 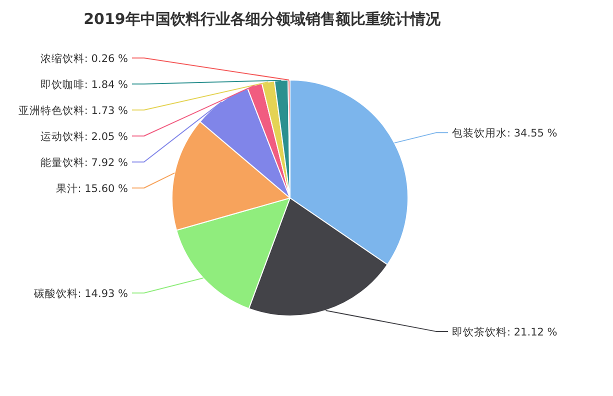 What do you see at coordinates (84, 163) in the screenshot?
I see `slice-label: 能量饮料: 7.92 %` at bounding box center [84, 163].